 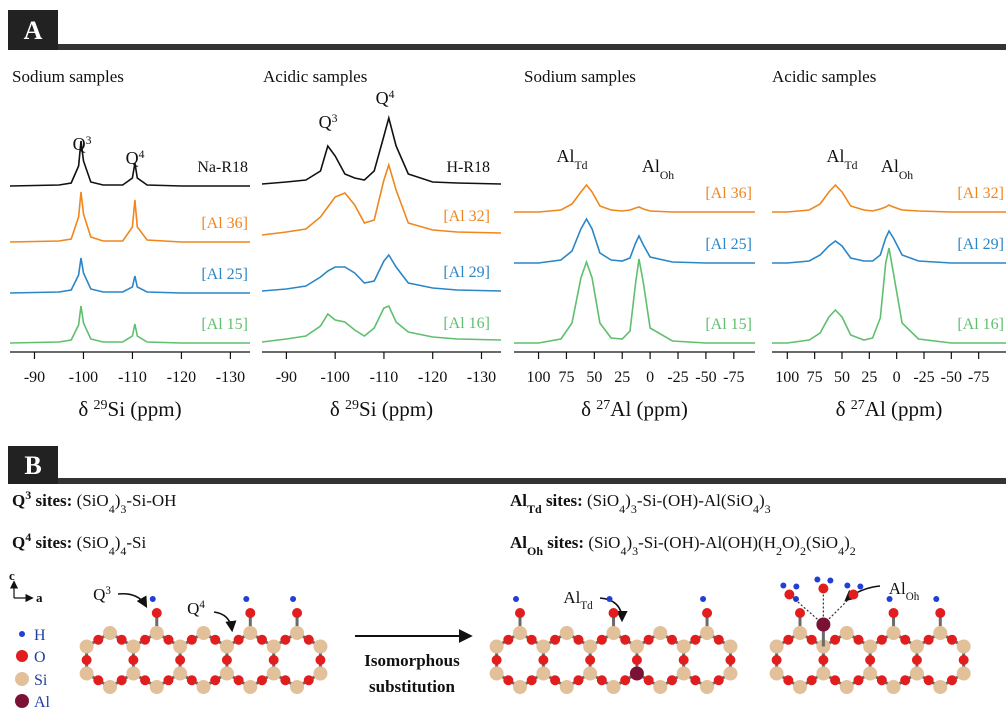 What do you see at coordinates (815, 377) in the screenshot?
I see `x-tick-label: 75` at bounding box center [815, 377].